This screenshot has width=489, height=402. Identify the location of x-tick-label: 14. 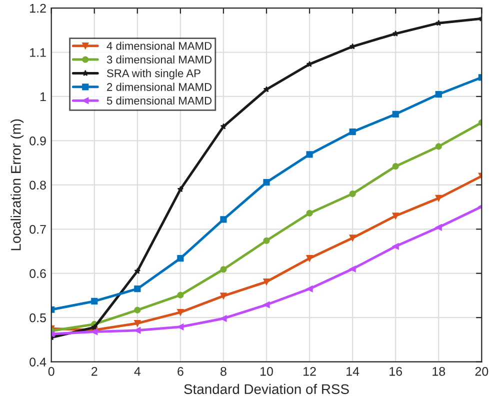
(353, 371).